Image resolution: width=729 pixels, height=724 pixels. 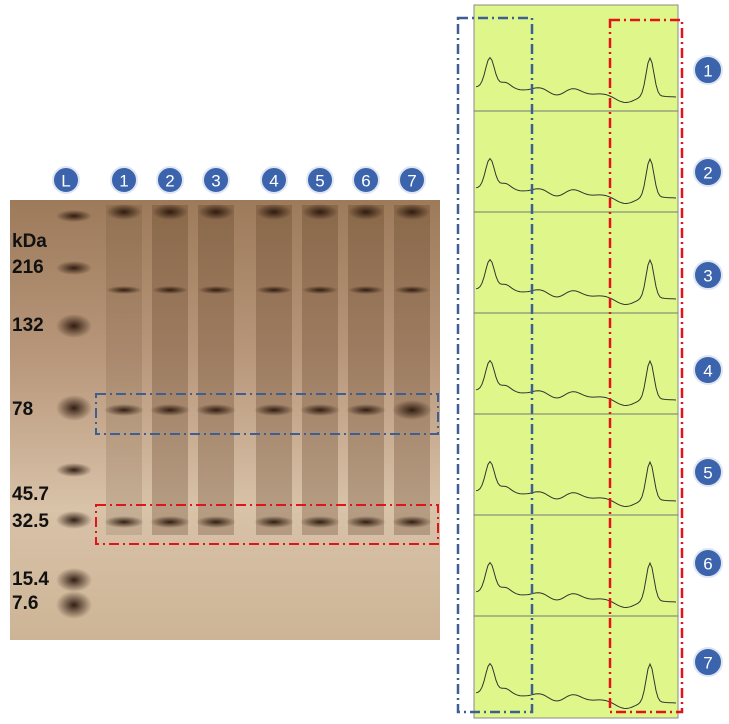 I want to click on row-label: 4, so click(x=707, y=371).